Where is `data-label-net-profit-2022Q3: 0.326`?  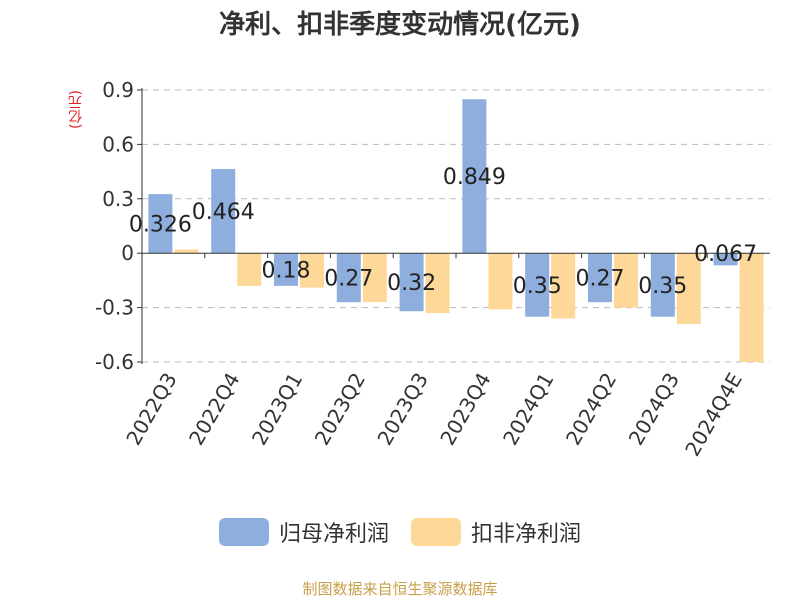 data-label-net-profit-2022Q3: 0.326 is located at coordinates (160, 225).